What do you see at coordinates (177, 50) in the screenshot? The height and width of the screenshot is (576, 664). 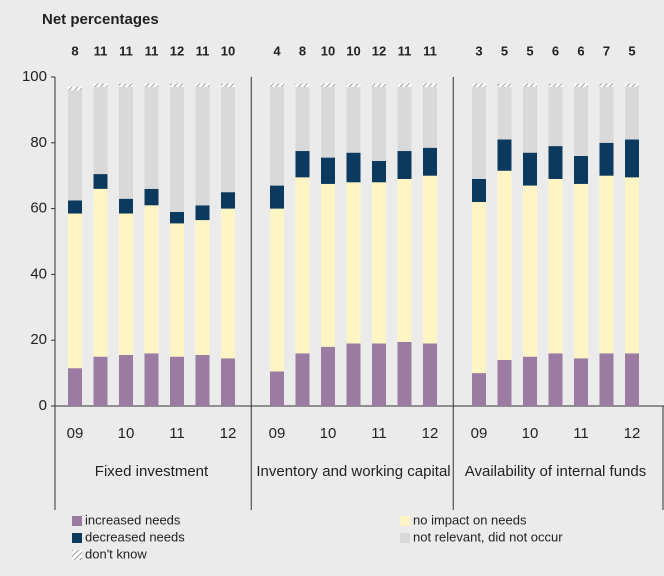 I see `net-label: 12` at bounding box center [177, 50].